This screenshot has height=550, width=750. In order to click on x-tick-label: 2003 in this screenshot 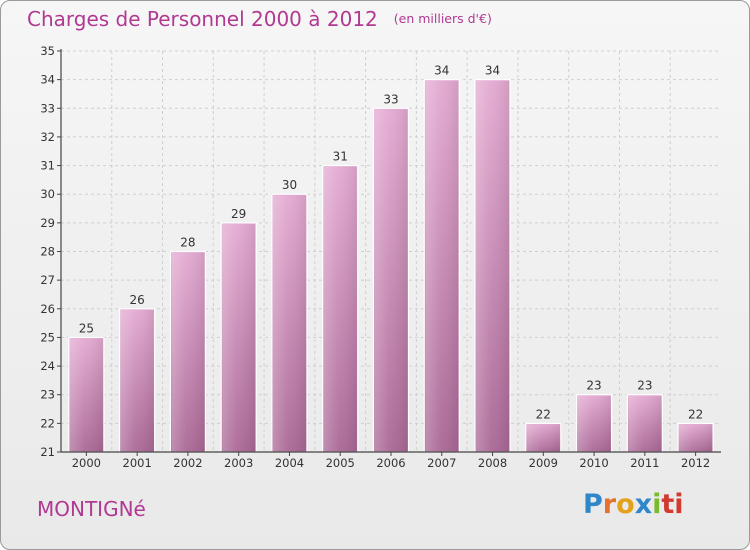, I will do `click(238, 463)`.